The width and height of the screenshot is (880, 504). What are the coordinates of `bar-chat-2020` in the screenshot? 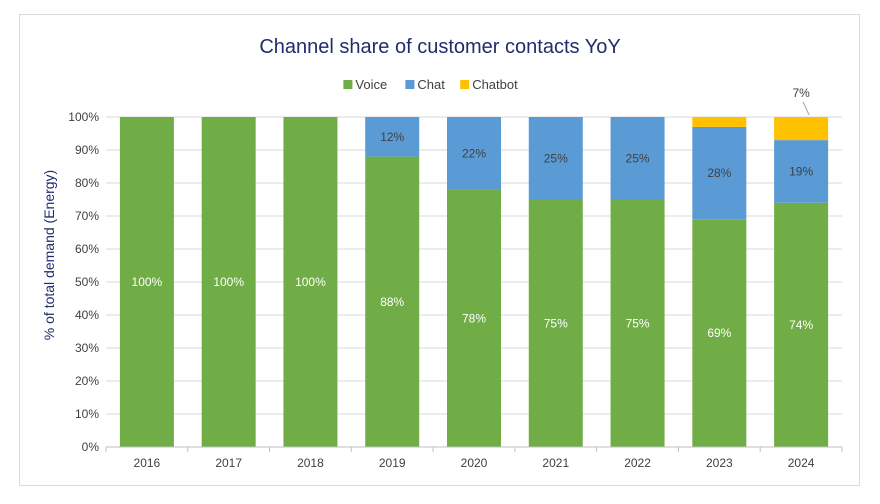 It's located at (474, 153).